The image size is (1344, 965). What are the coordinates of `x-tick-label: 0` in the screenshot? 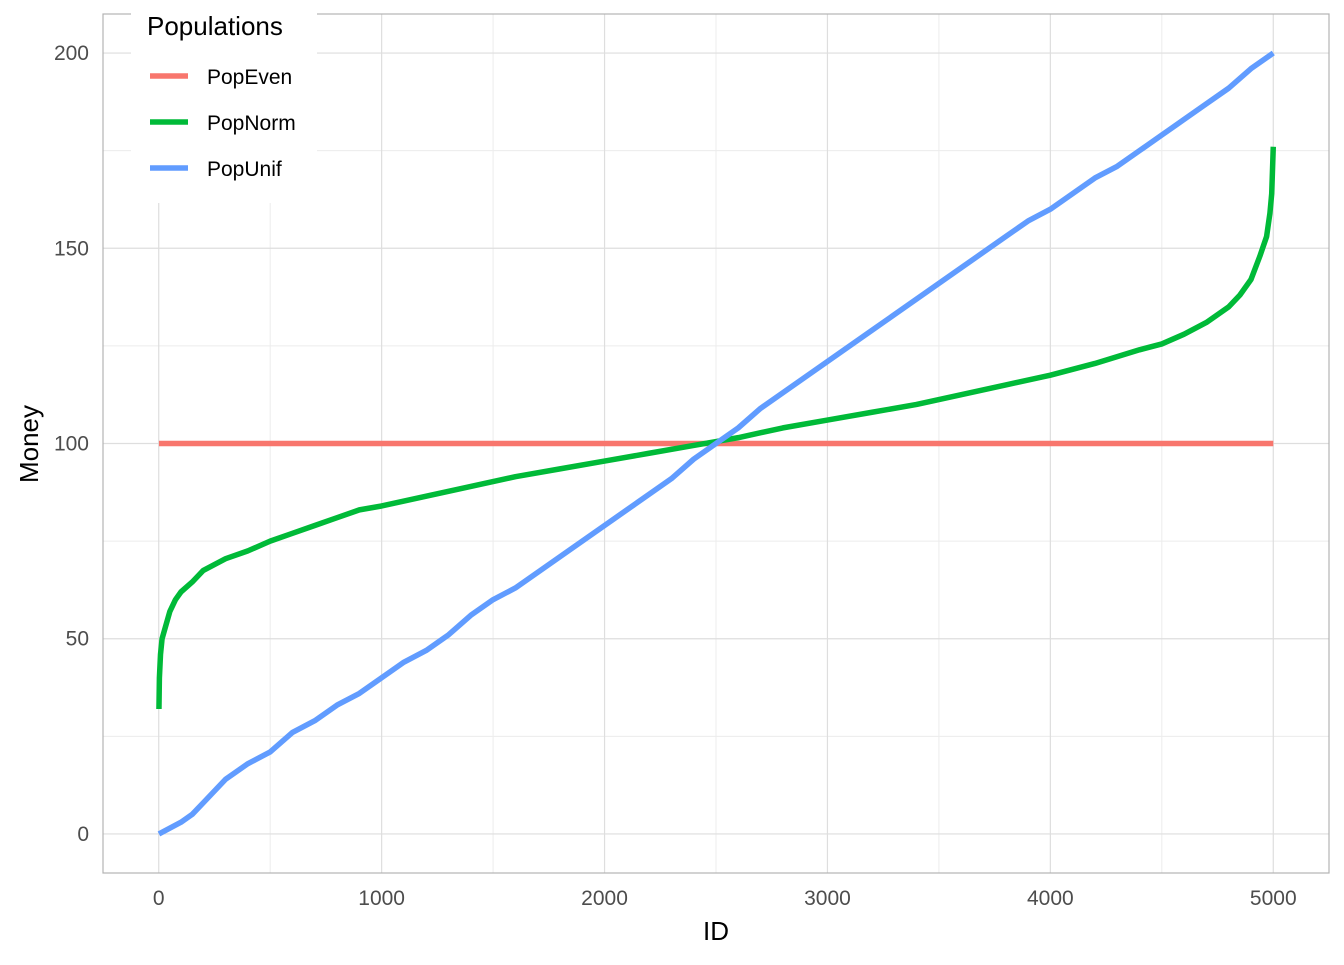 It's located at (159, 898).